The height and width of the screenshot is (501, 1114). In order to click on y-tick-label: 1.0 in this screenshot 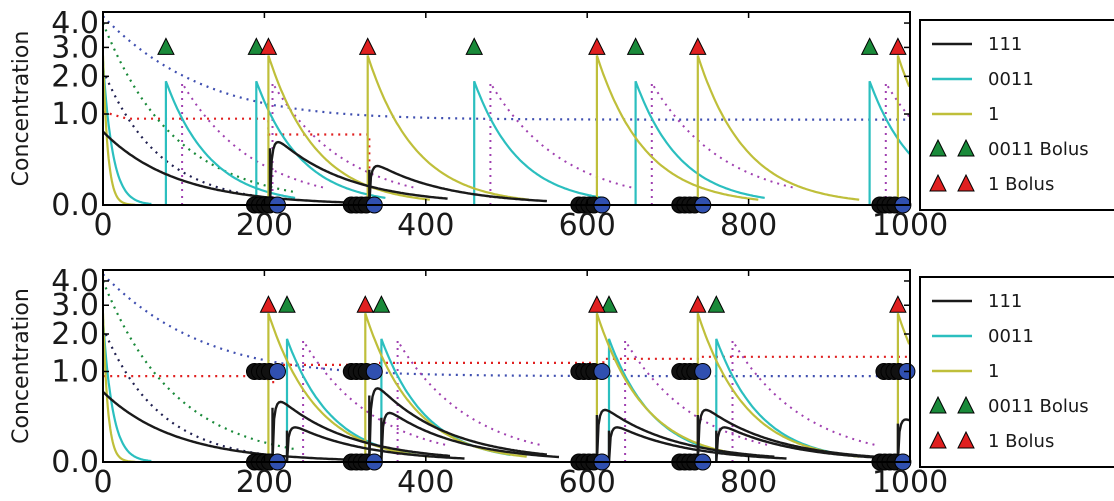, I will do `click(75, 114)`.